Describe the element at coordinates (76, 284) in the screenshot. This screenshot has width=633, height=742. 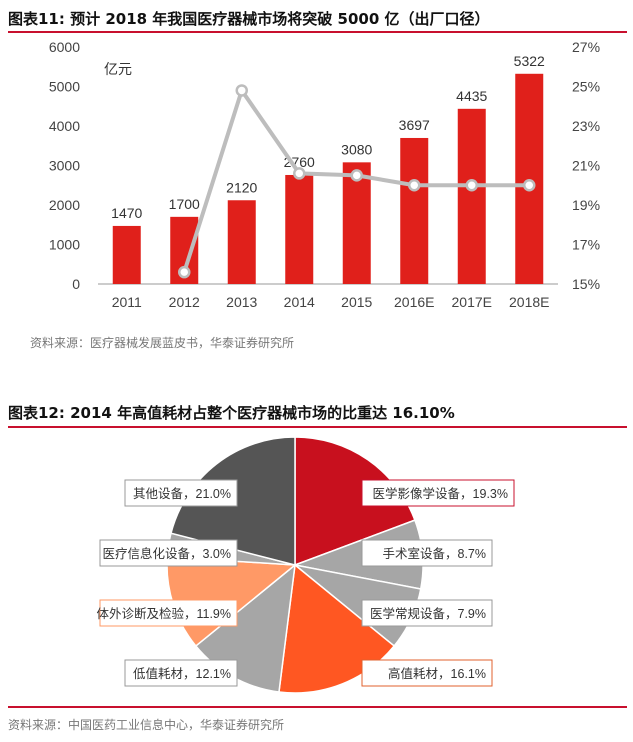
I see `y-tick-label: 0` at that location.